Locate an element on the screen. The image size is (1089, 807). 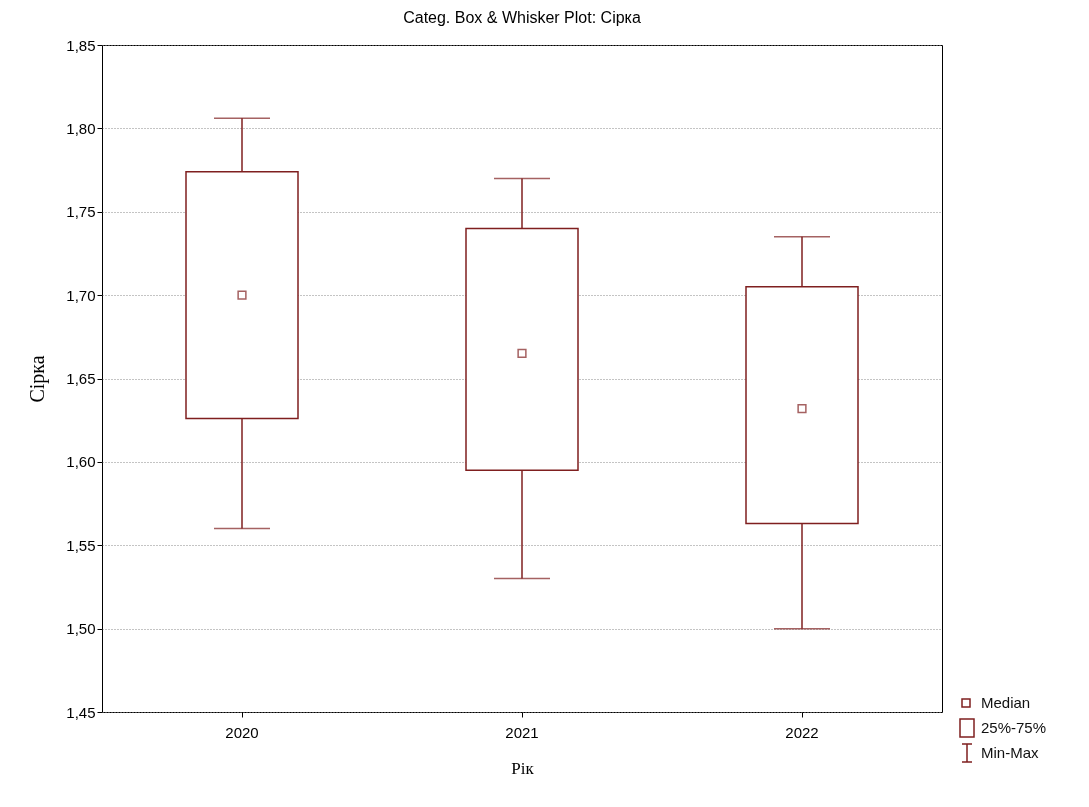
y-tick-label: 1,80 is located at coordinates (81, 128).